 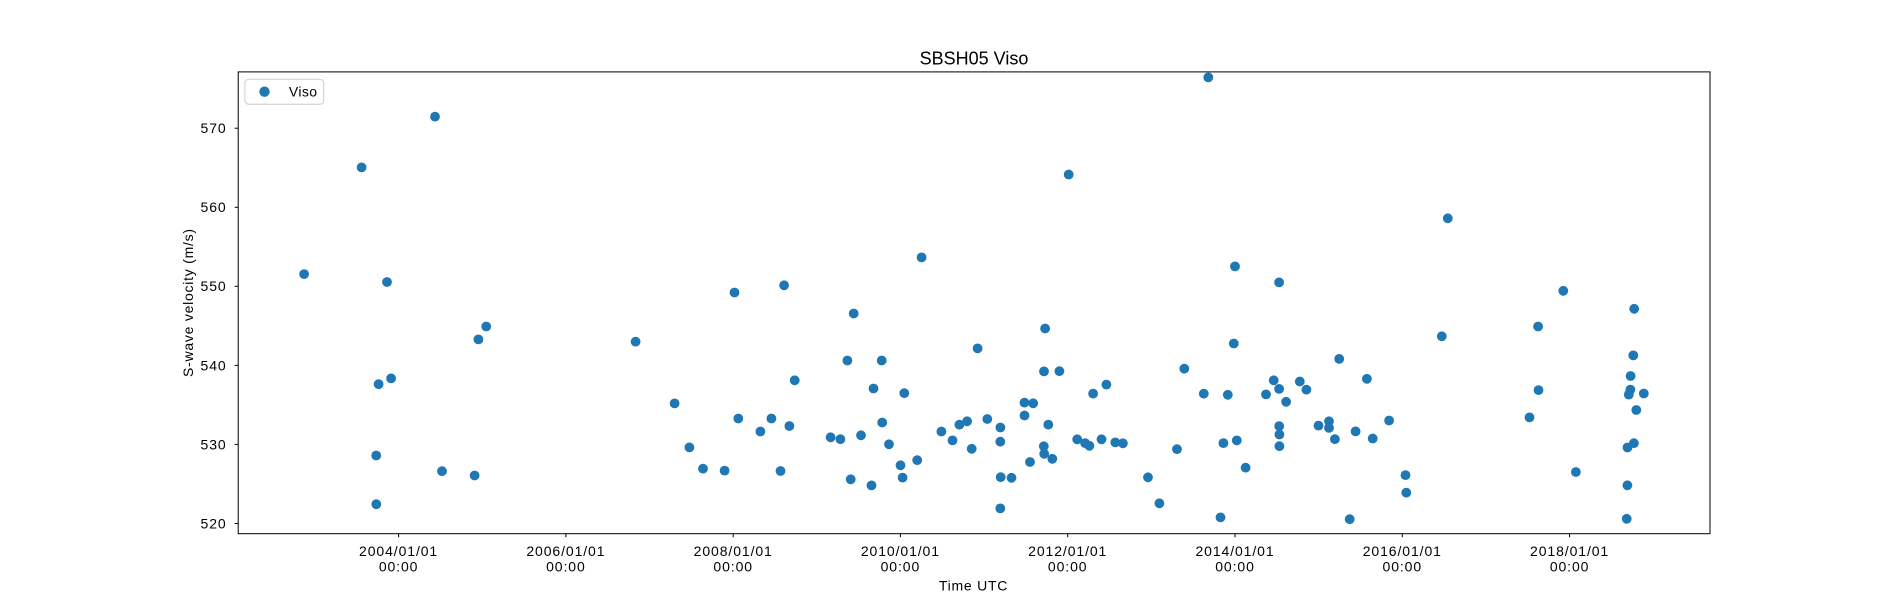 I want to click on svg-text: 550, so click(x=214, y=286).